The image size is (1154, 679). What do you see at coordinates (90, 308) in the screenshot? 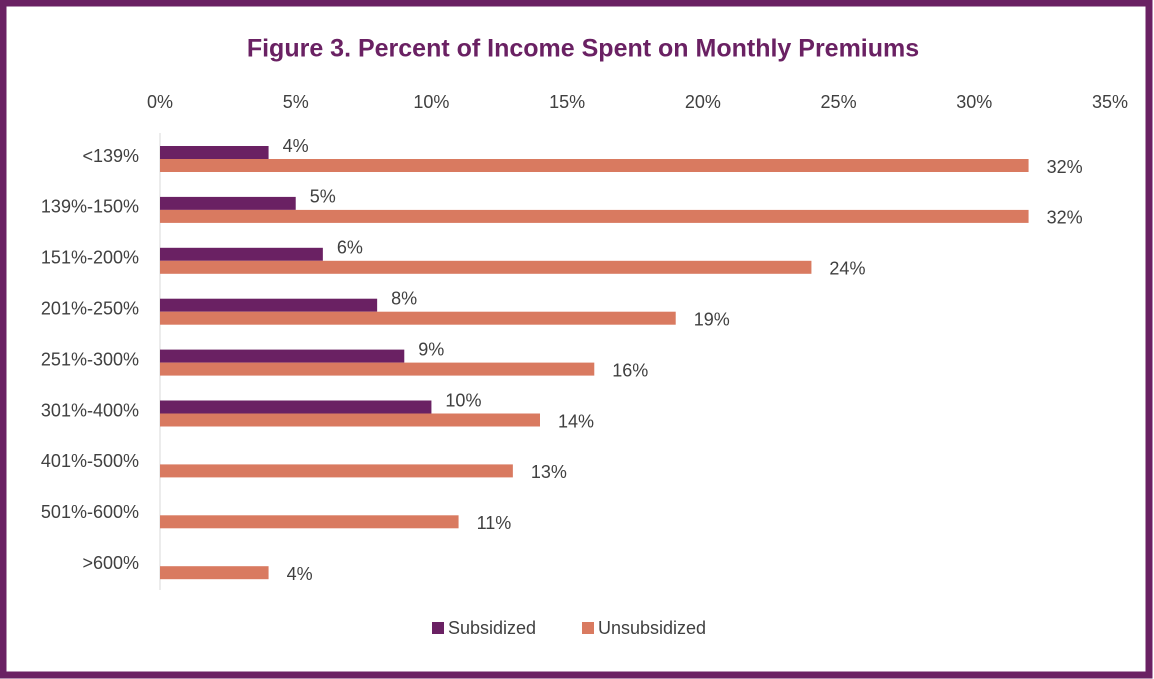
I see `y-tick-label: 201%-250%` at bounding box center [90, 308].